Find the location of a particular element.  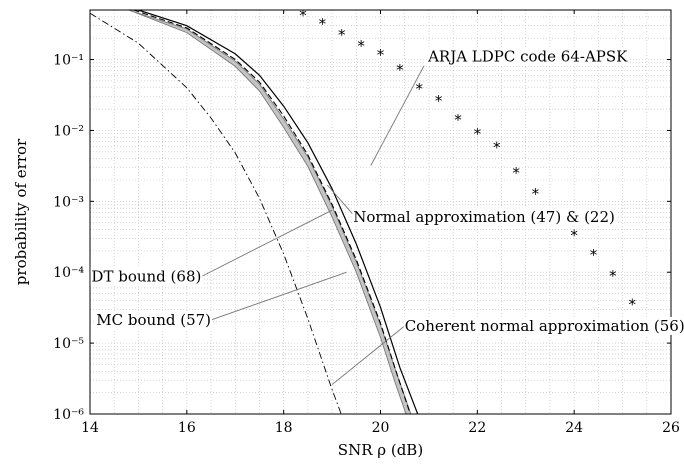

annotation-label: ARJA LDPC code 64-APSK is located at coordinates (527, 57).